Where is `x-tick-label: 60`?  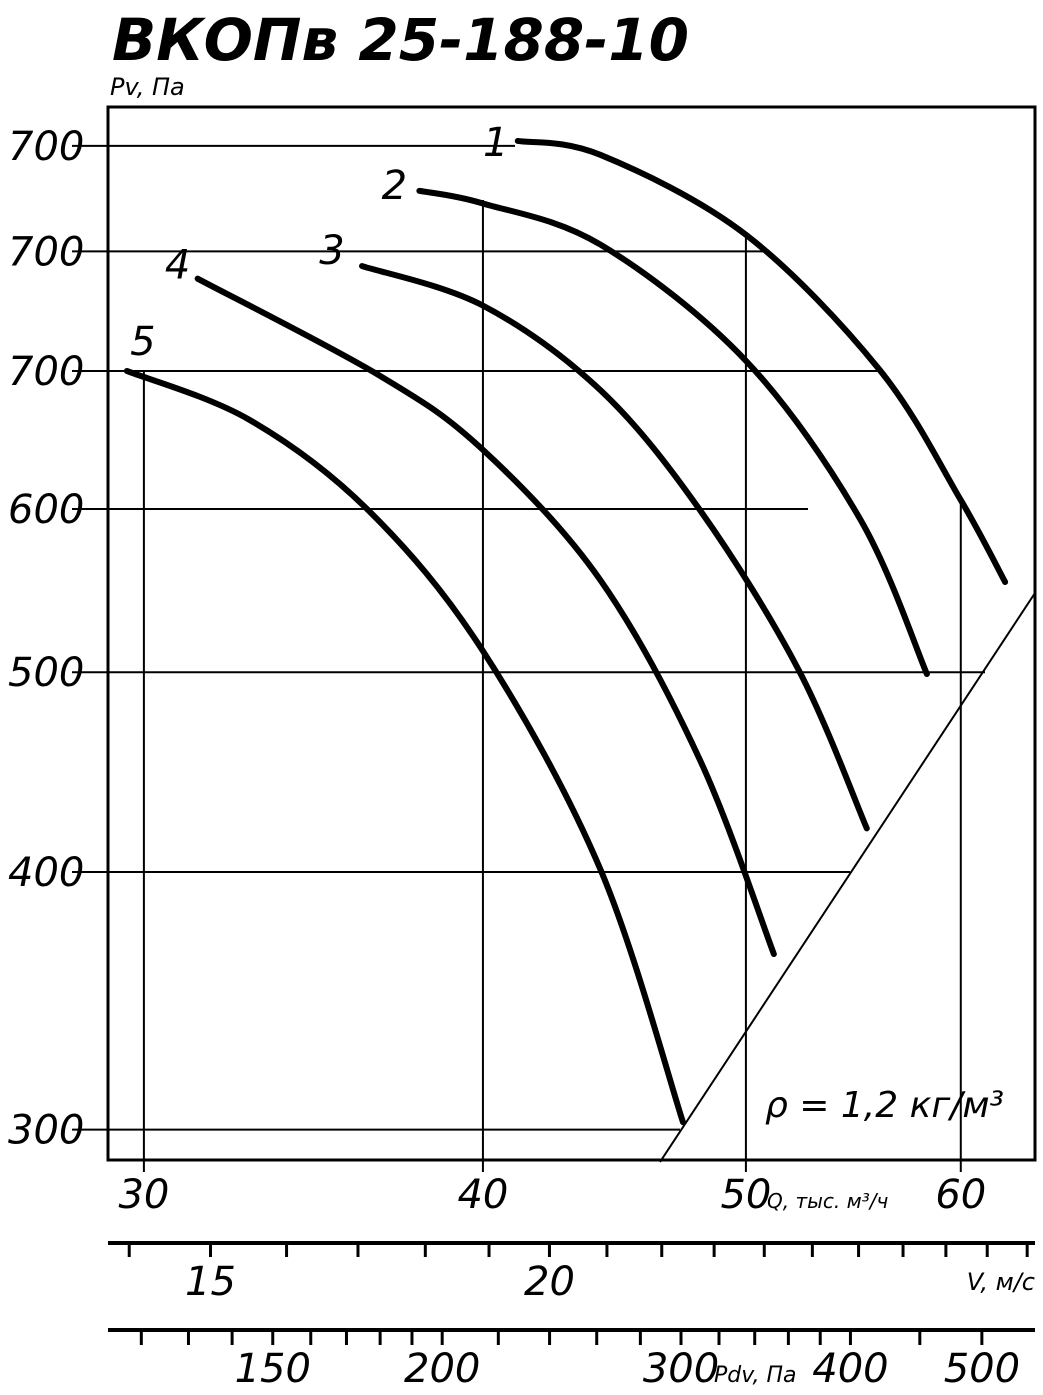 x-tick-label: 60 is located at coordinates (960, 1195).